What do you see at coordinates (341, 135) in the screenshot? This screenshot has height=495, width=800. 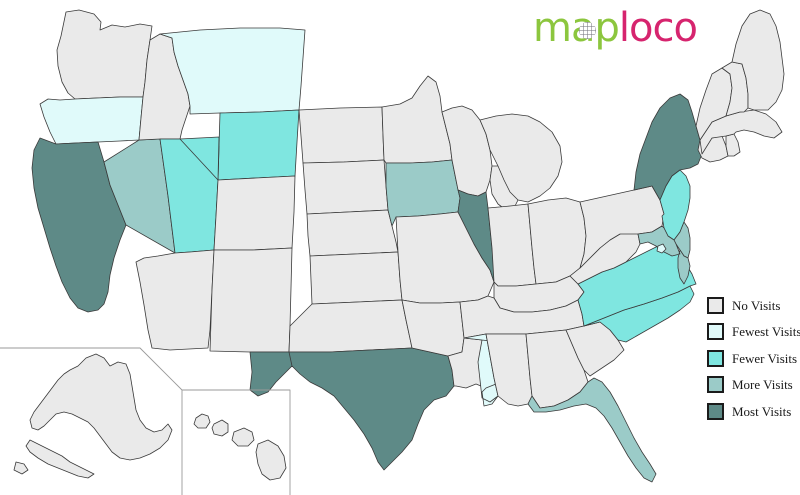 I see `state-ND` at bounding box center [341, 135].